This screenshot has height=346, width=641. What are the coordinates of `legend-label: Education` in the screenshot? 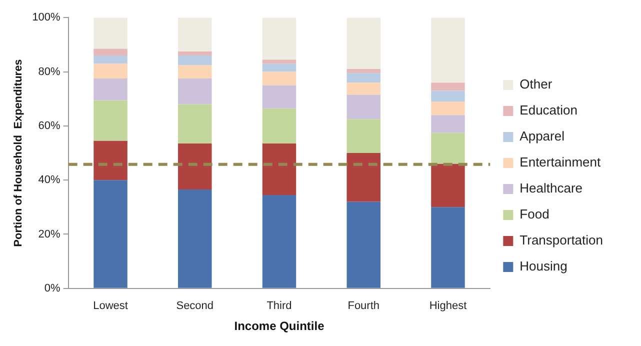 It's located at (549, 110).